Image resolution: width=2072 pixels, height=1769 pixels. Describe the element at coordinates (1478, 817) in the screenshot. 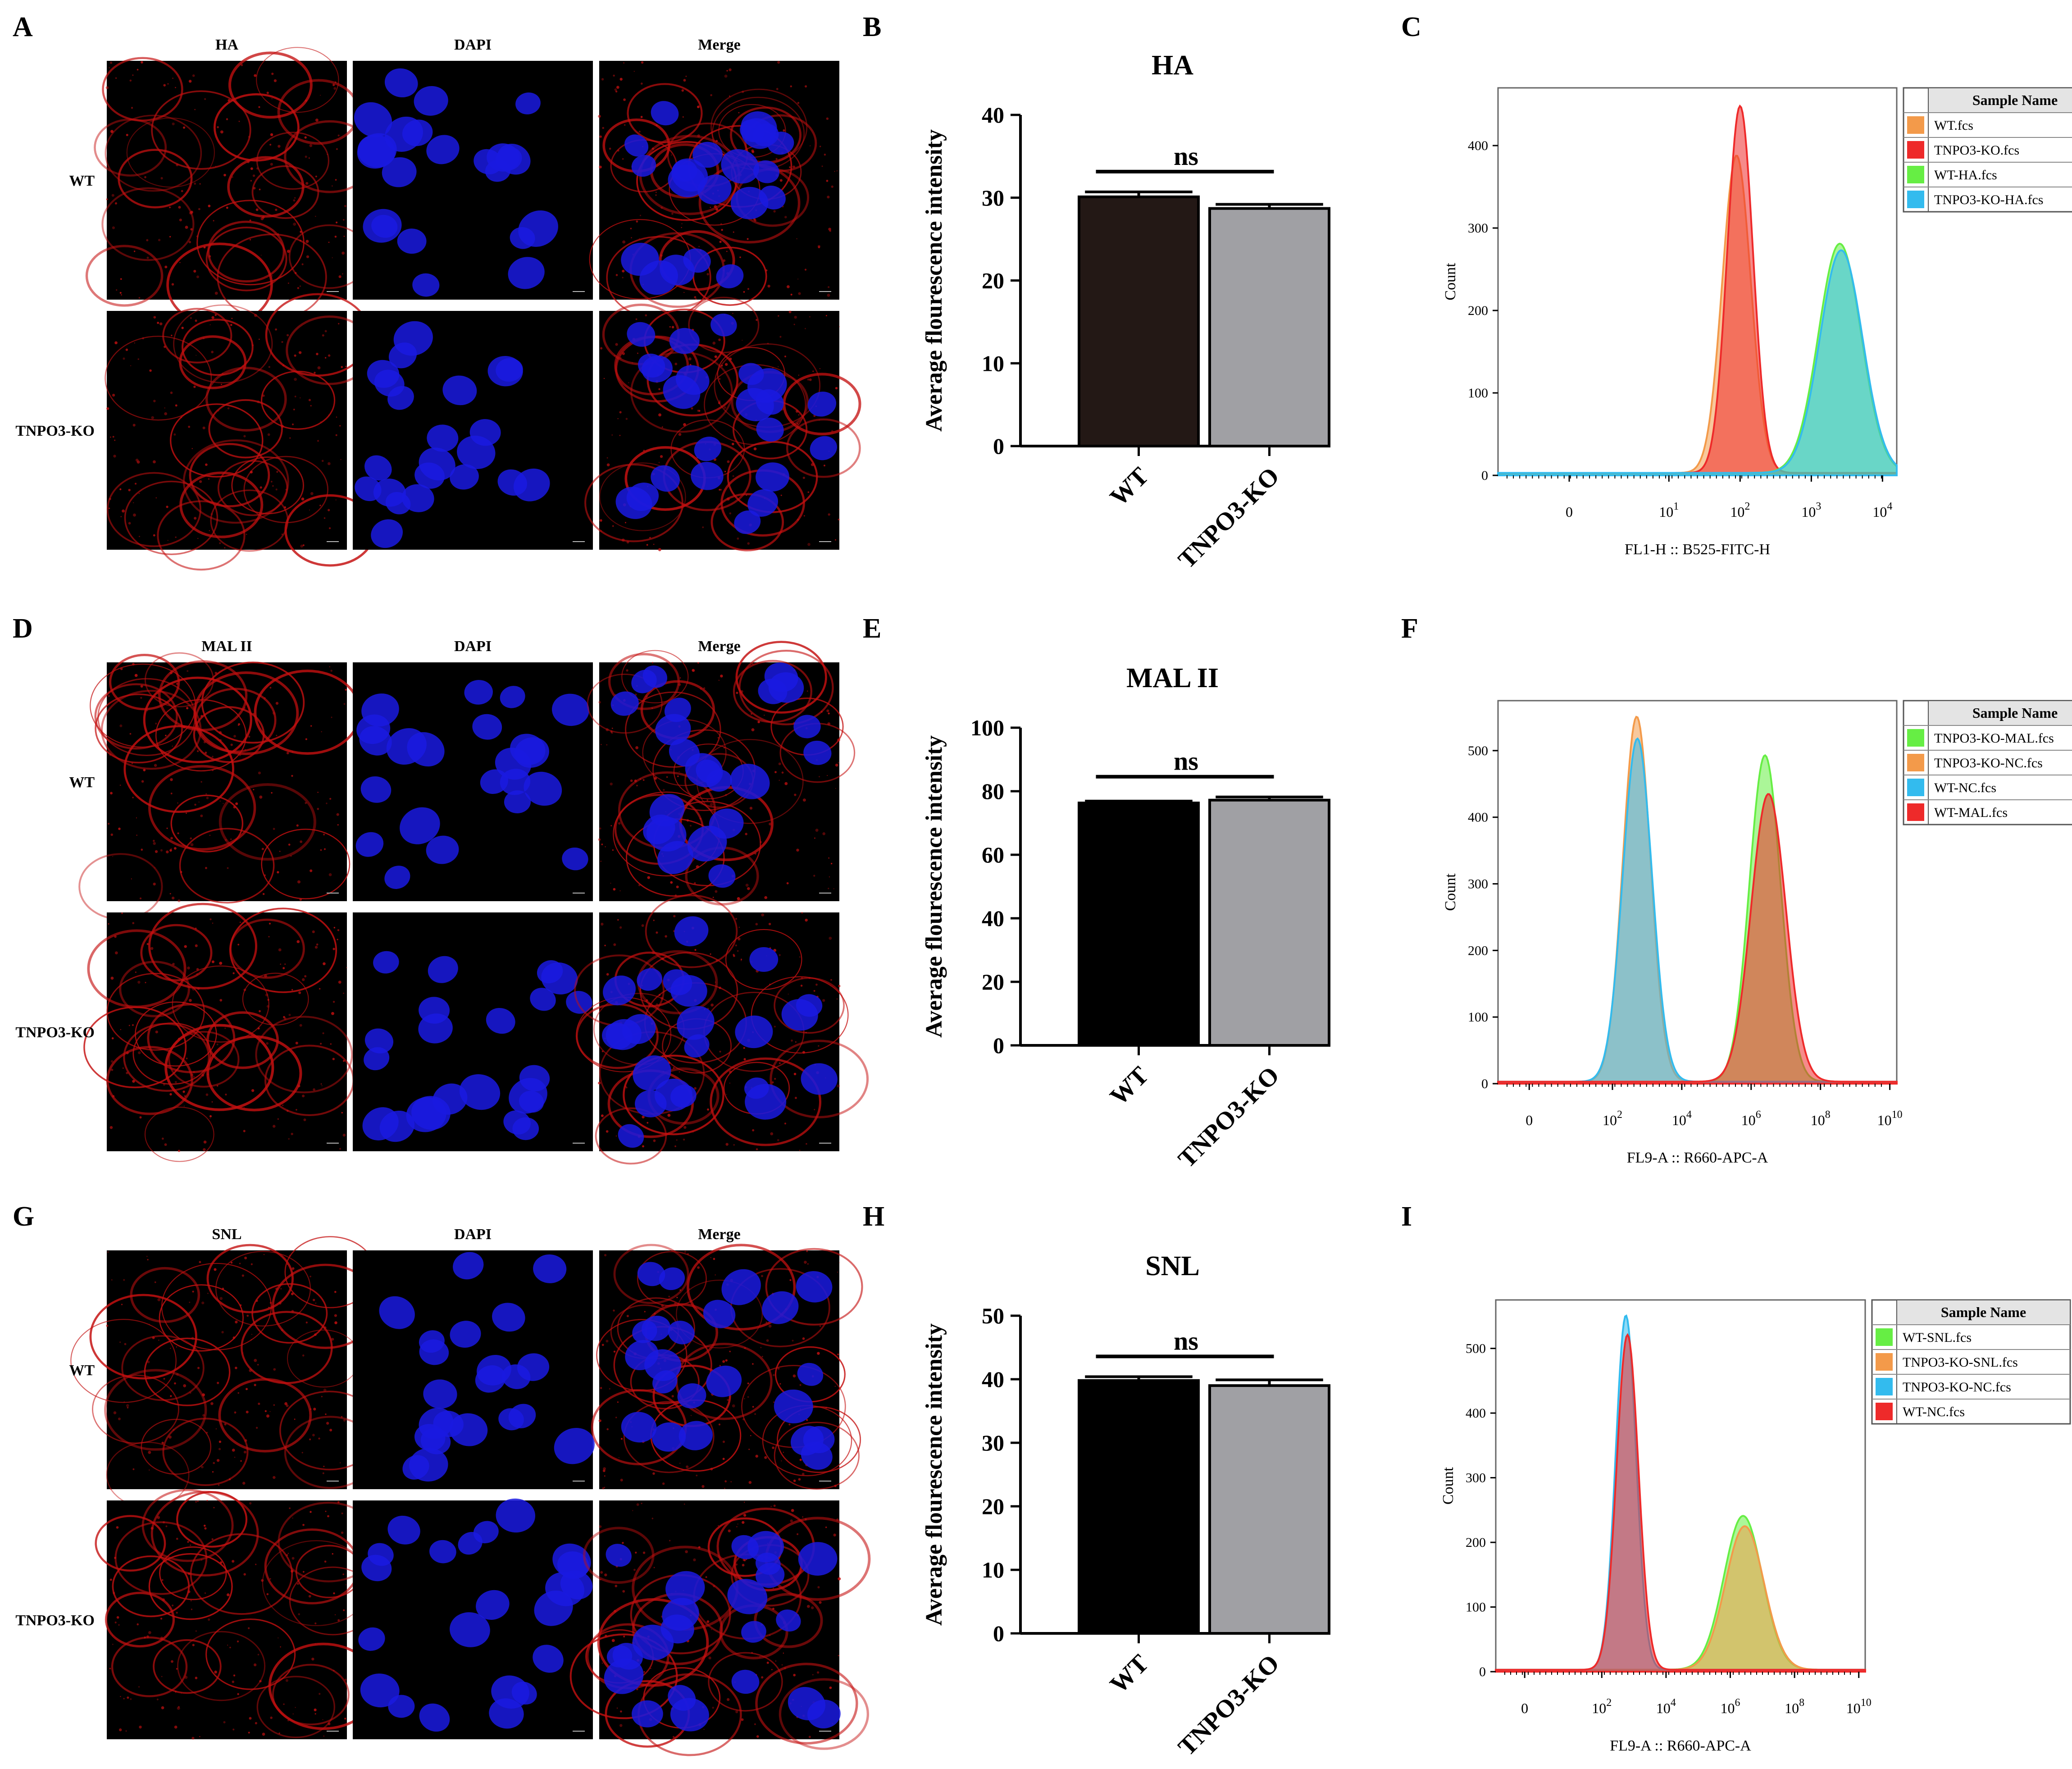

I see `y-tick-label: 400` at that location.